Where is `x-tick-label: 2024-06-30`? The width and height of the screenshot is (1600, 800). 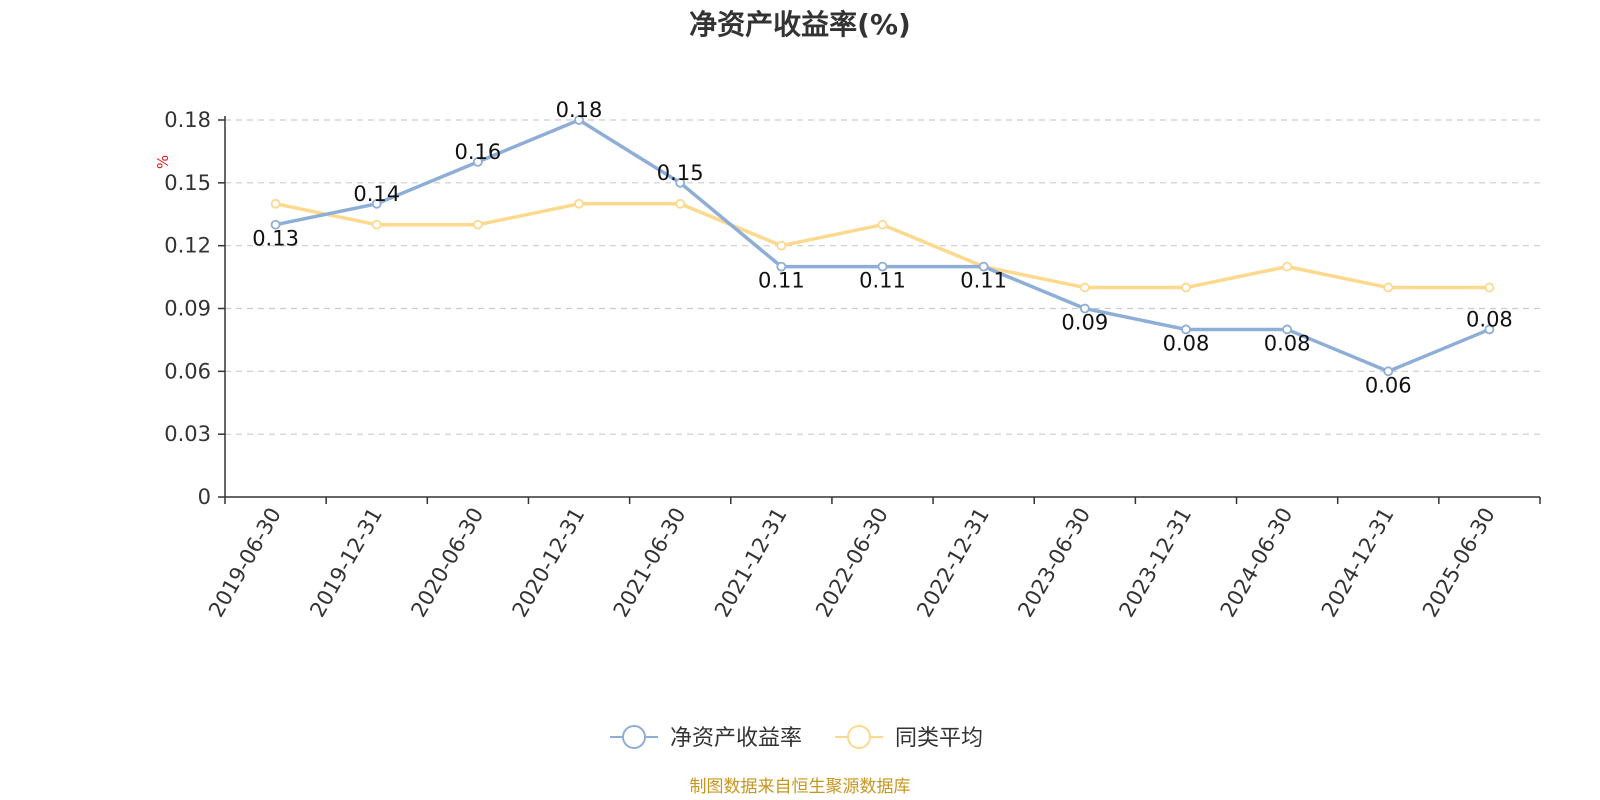 x-tick-label: 2024-06-30 is located at coordinates (1257, 563).